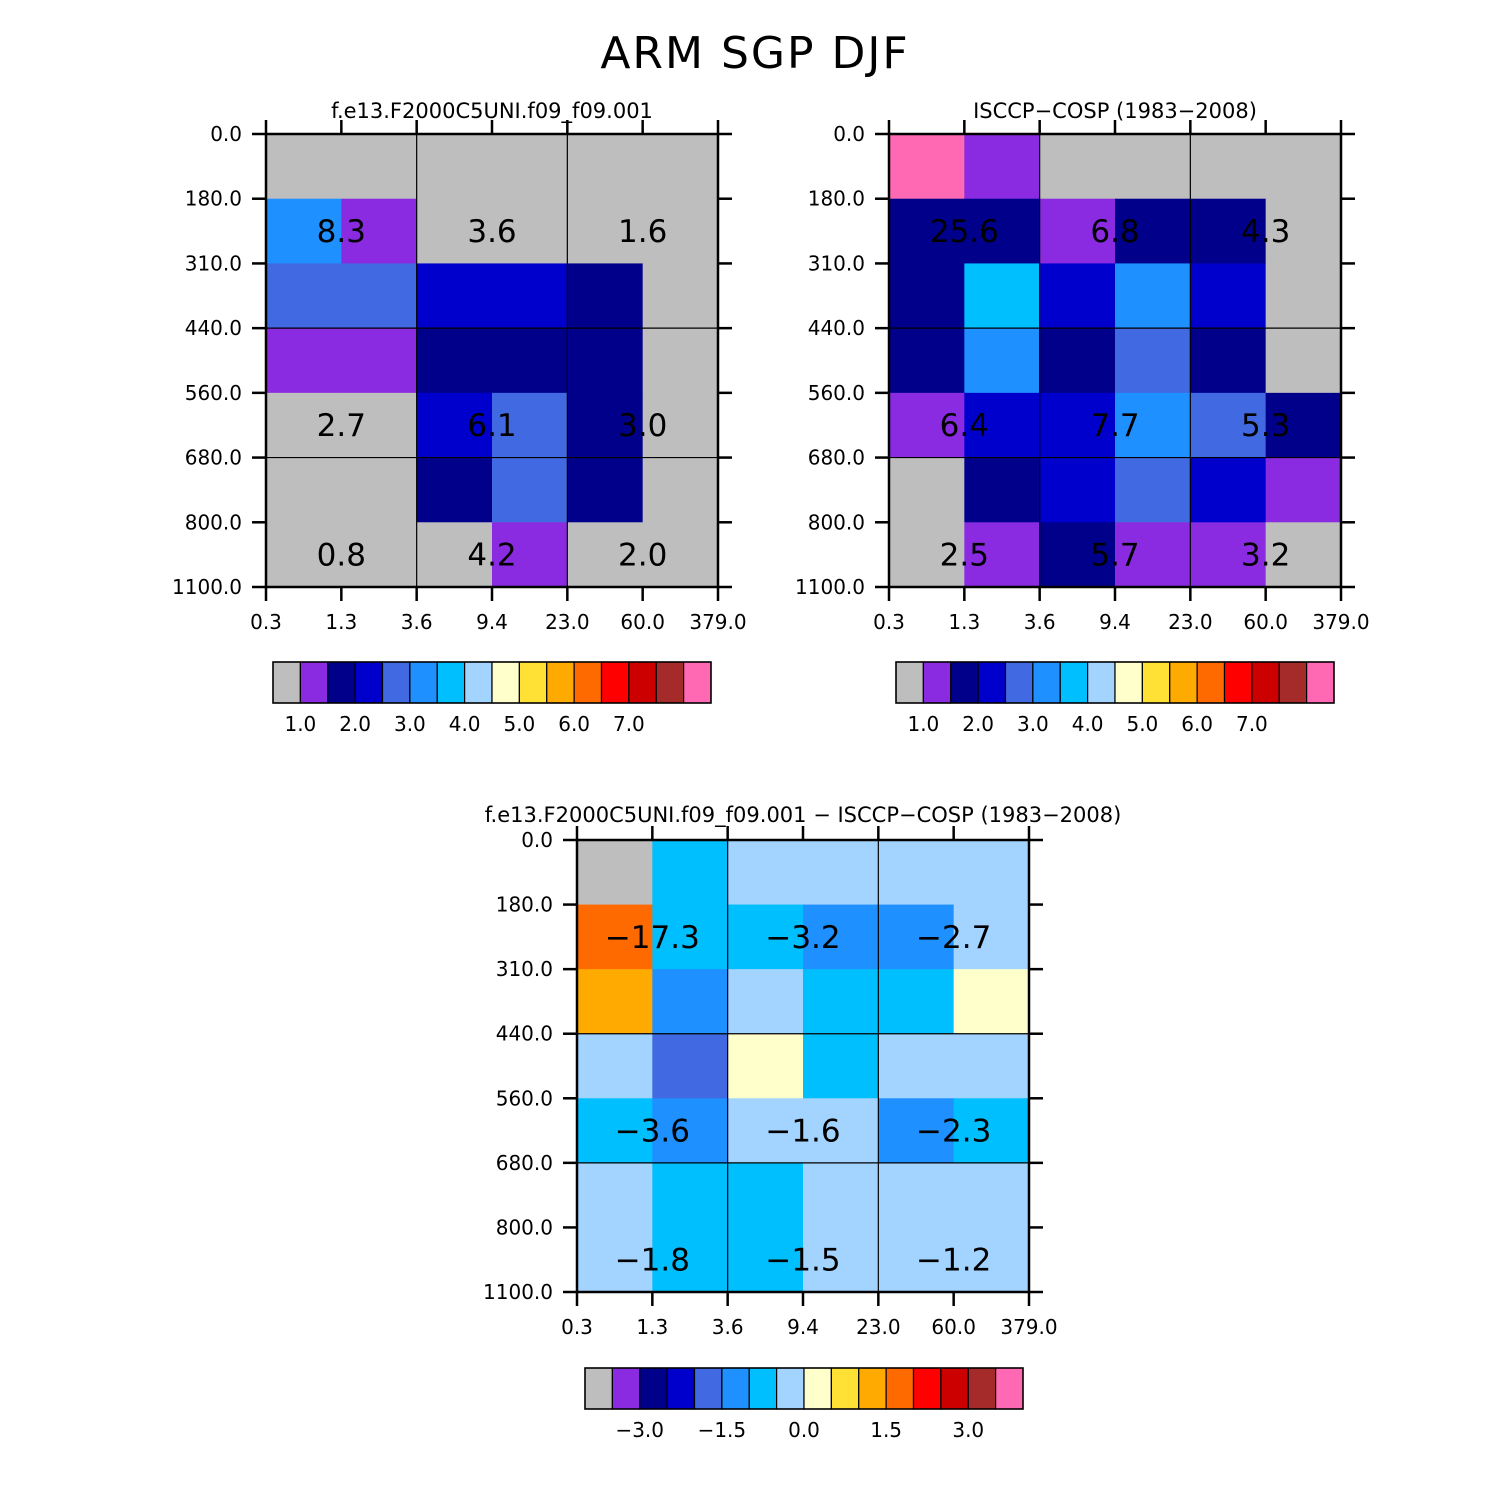 This screenshot has height=1510, width=1510. What do you see at coordinates (978, 724) in the screenshot?
I see `colorbar-label: 2.0` at bounding box center [978, 724].